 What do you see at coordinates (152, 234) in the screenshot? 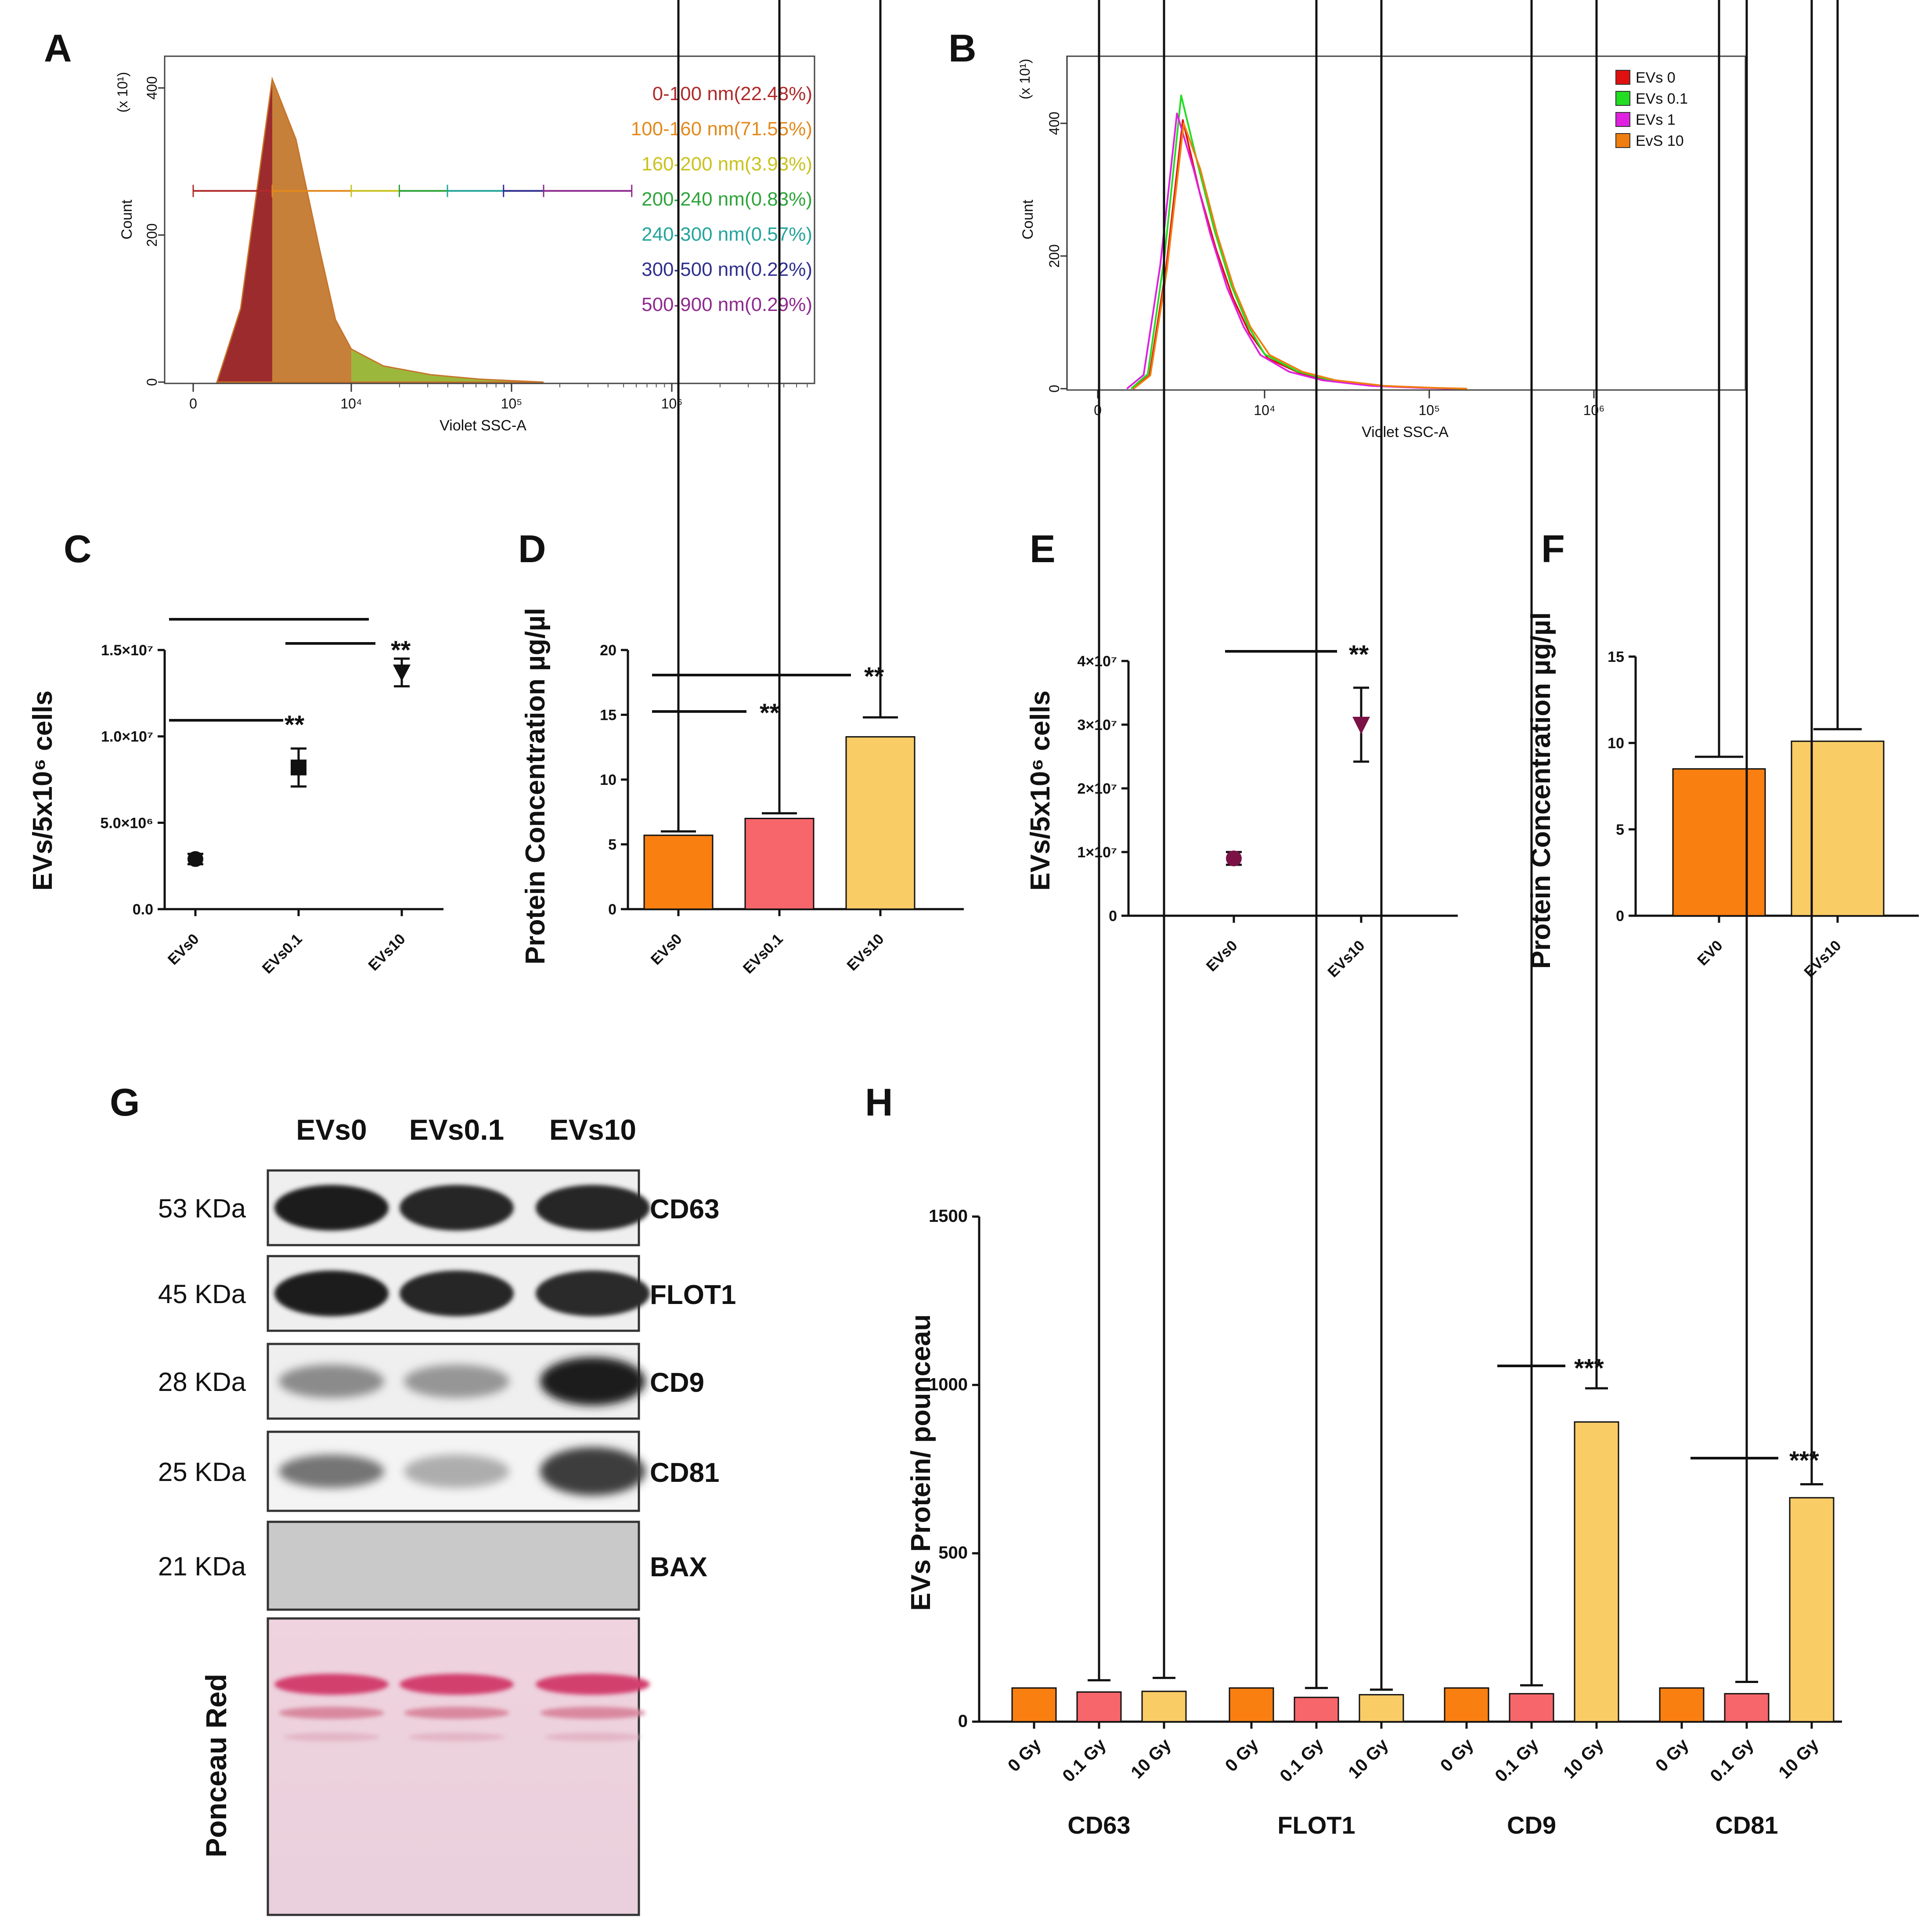
I see `y-tick-label: 200` at bounding box center [152, 234].